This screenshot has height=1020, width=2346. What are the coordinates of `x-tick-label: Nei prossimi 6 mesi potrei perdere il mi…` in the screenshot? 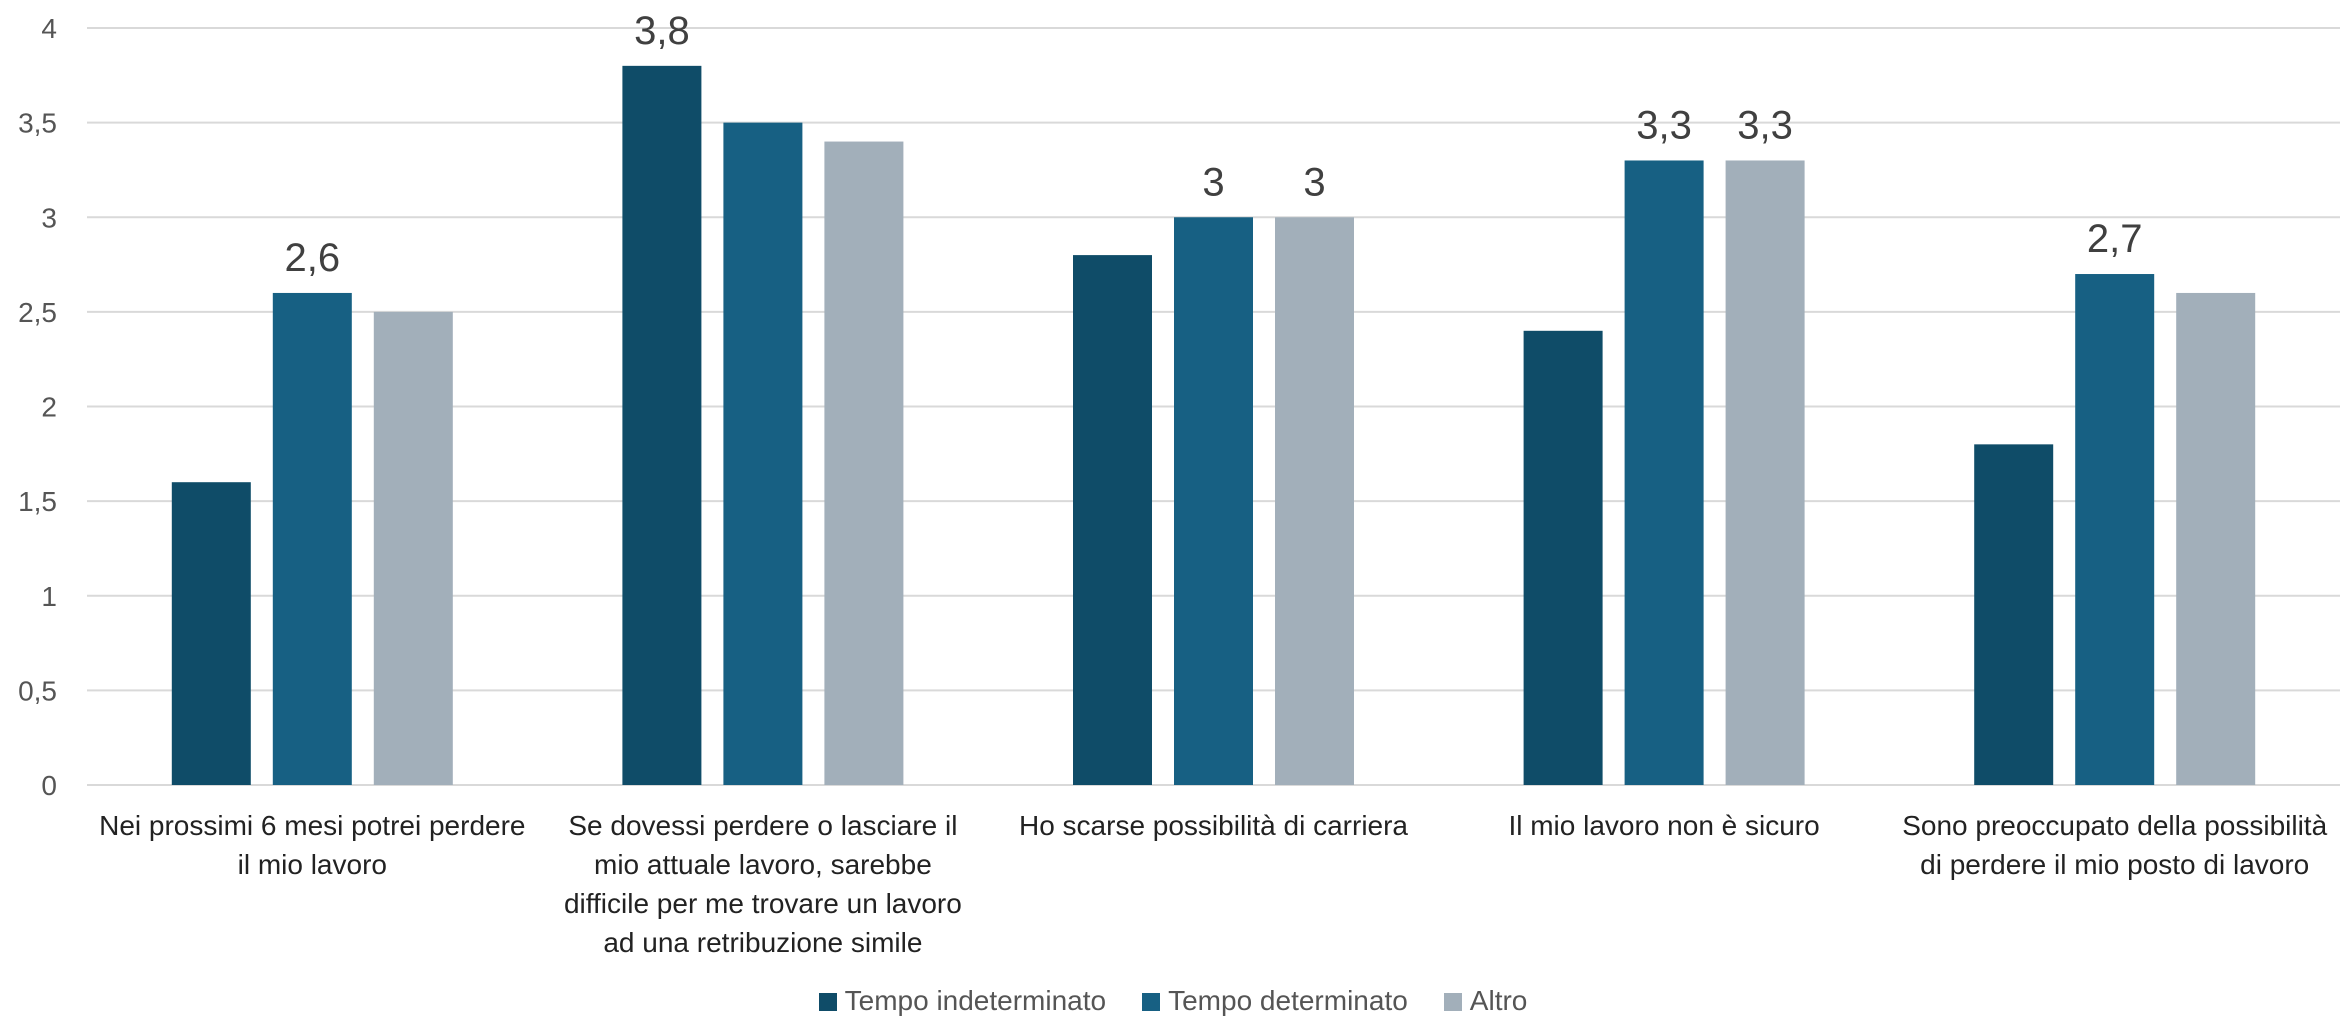 It's located at (312, 845).